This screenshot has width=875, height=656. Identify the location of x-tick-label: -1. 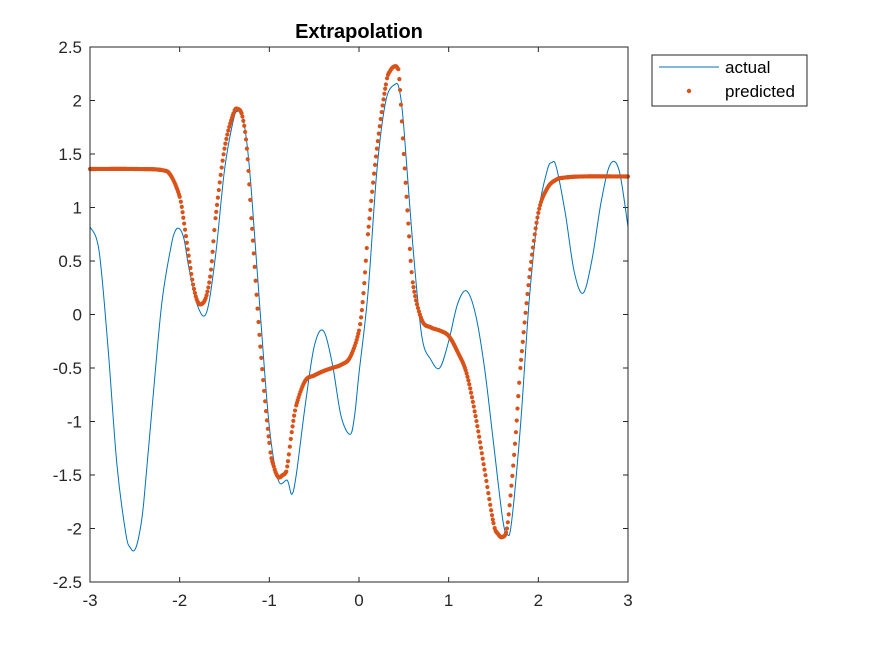
(269, 600).